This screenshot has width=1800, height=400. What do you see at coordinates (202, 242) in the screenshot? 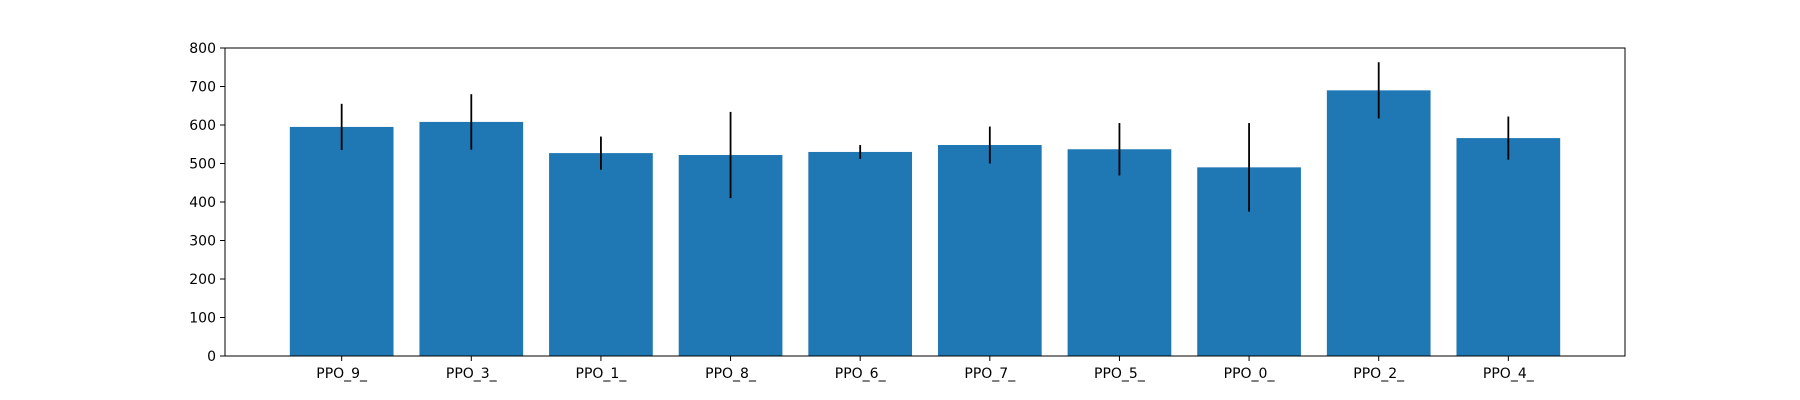
I see `y-tick-label: 300` at bounding box center [202, 242].